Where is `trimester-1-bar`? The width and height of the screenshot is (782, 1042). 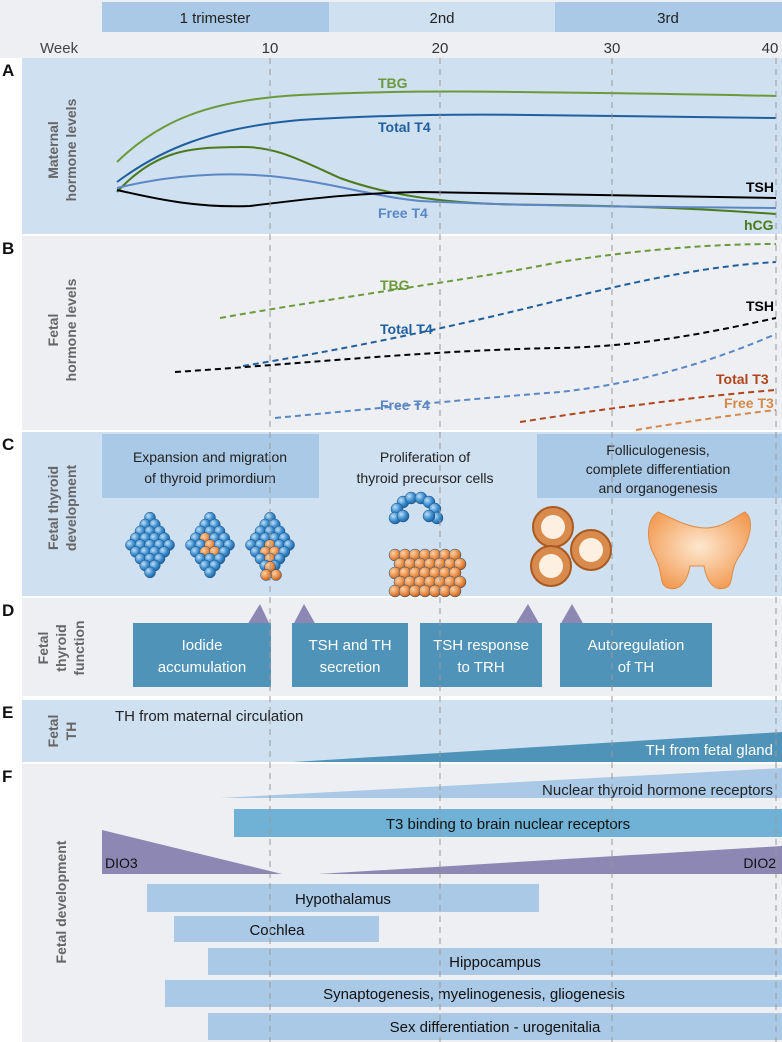
trimester-1-bar is located at coordinates (215, 17).